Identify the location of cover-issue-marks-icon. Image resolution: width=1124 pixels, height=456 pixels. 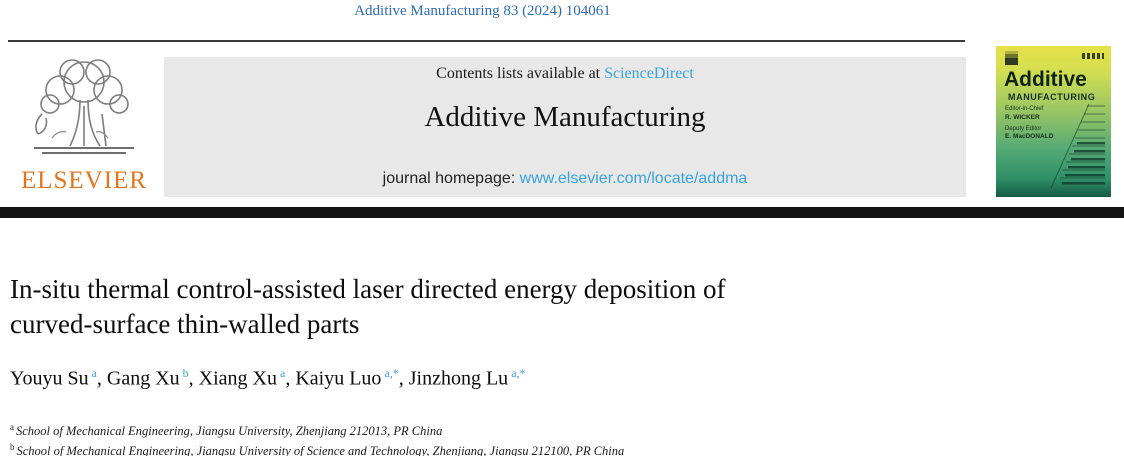
(1093, 56).